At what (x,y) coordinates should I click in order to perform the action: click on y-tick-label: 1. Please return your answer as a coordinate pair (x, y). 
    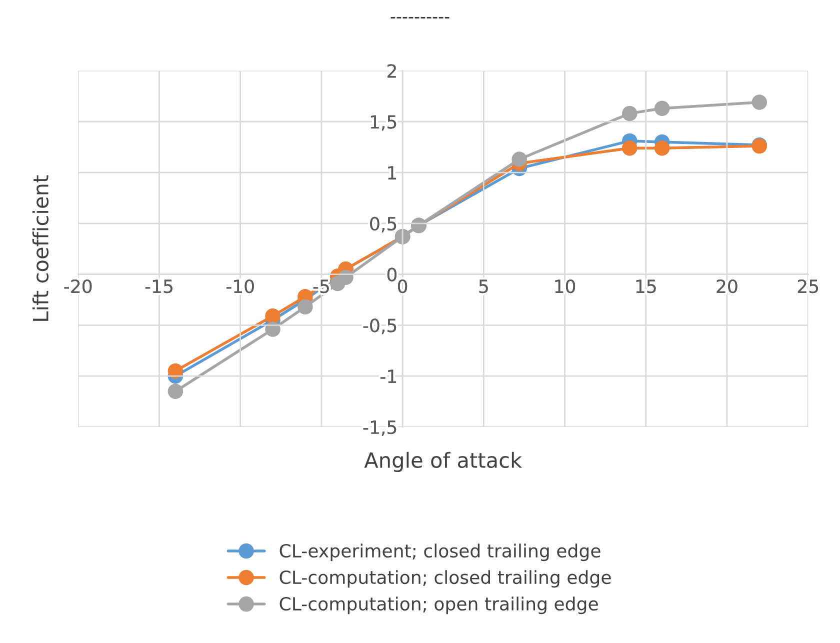
    Looking at the image, I should click on (392, 173).